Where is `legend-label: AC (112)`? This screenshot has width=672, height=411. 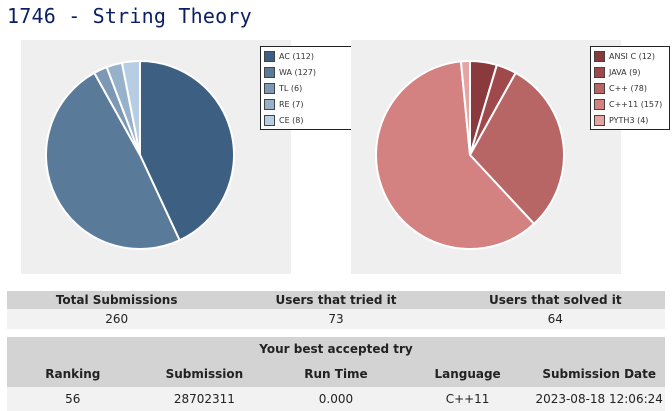
legend-label: AC (112) is located at coordinates (296, 56).